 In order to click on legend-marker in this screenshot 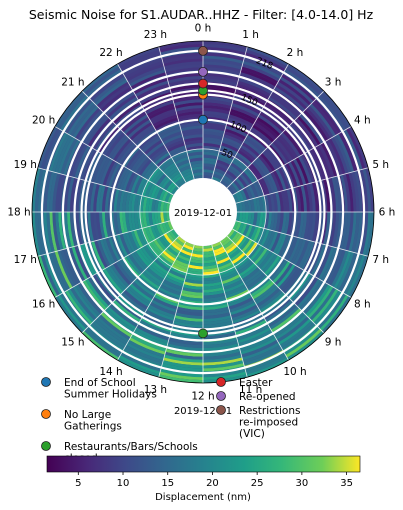, I will do `click(221, 396)`.